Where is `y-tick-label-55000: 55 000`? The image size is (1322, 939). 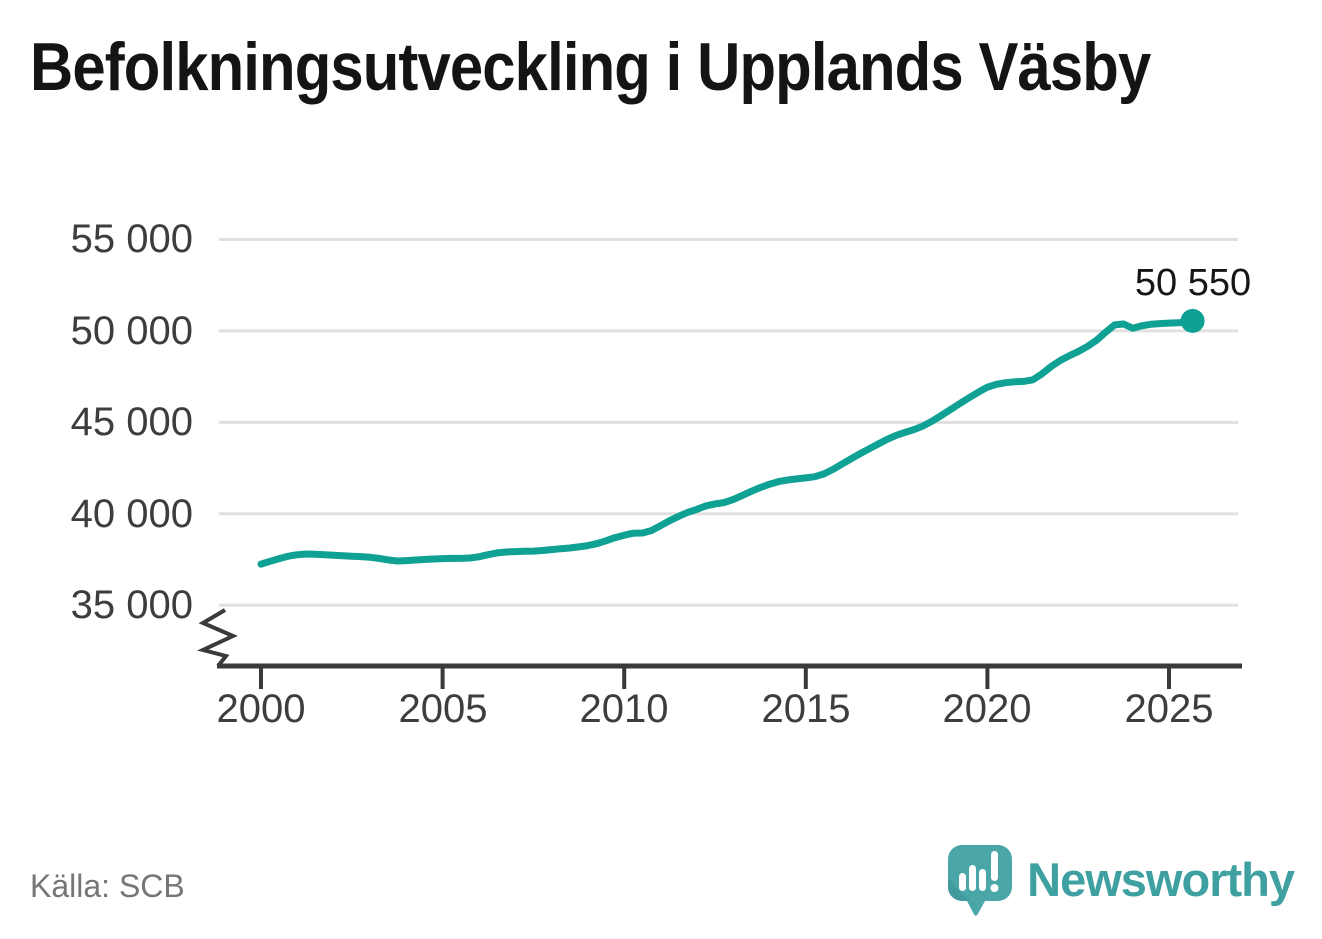
y-tick-label-55000: 55 000 is located at coordinates (131, 239).